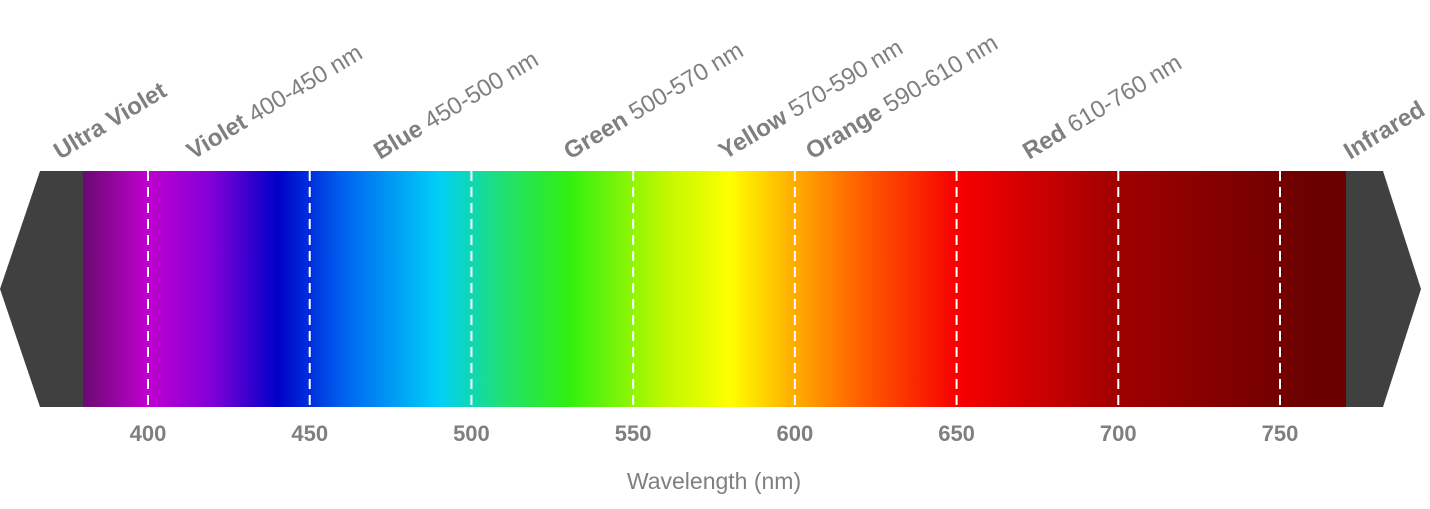 This screenshot has height=509, width=1430. What do you see at coordinates (714, 481) in the screenshot?
I see `axis-title: Wavelength (nm)` at bounding box center [714, 481].